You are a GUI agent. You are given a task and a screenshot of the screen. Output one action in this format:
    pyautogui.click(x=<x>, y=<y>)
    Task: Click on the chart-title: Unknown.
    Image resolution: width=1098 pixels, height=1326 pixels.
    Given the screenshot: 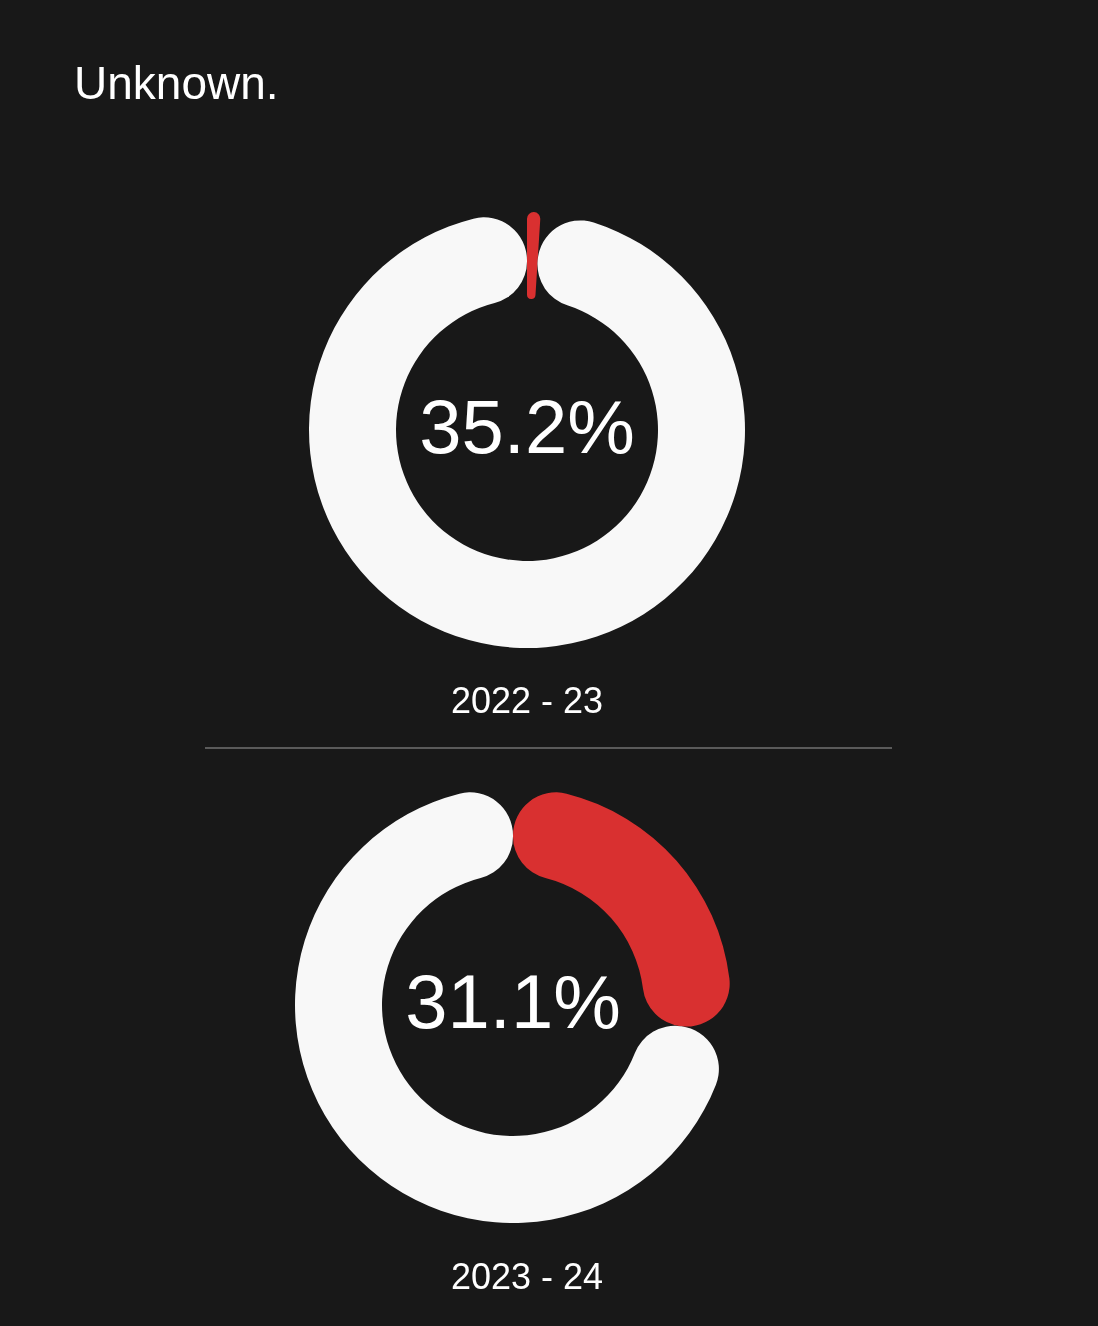 What is the action you would take?
    pyautogui.click(x=176, y=83)
    